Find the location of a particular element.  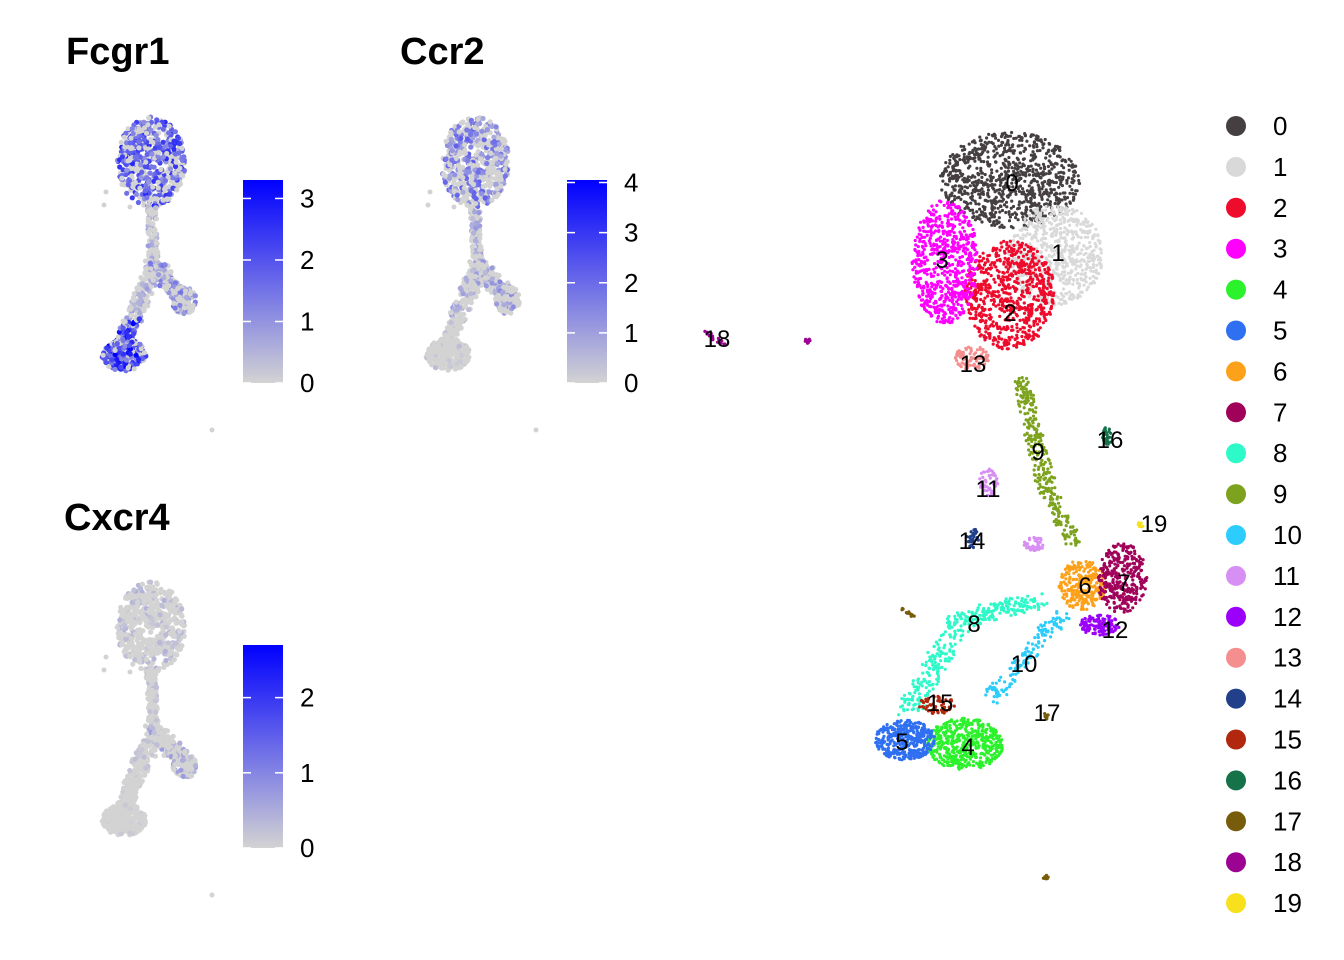

colorbar-tick-label: 3 is located at coordinates (307, 198).